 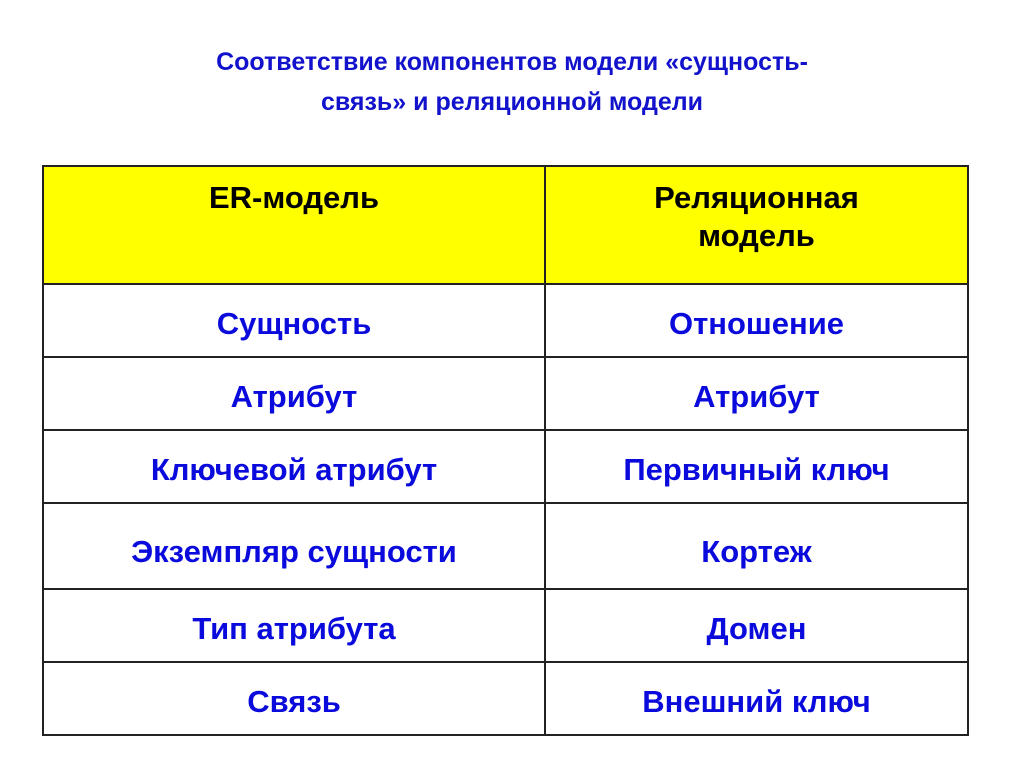 What do you see at coordinates (294, 625) in the screenshot?
I see `er-cell: Тип атрибута` at bounding box center [294, 625].